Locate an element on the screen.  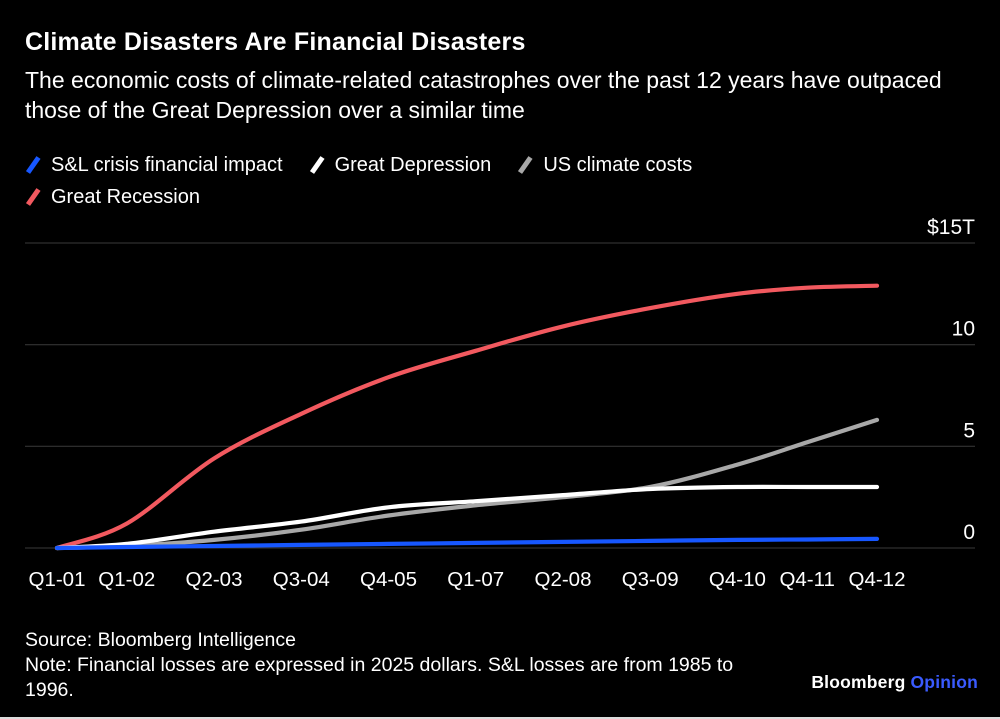
x-tick-label: Q4-10 is located at coordinates (737, 579).